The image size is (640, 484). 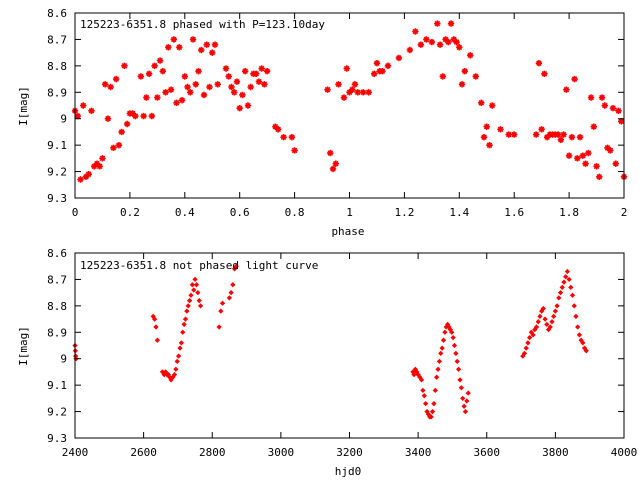 I want to click on phased-x-tick-label: 1.6, so click(x=514, y=212).